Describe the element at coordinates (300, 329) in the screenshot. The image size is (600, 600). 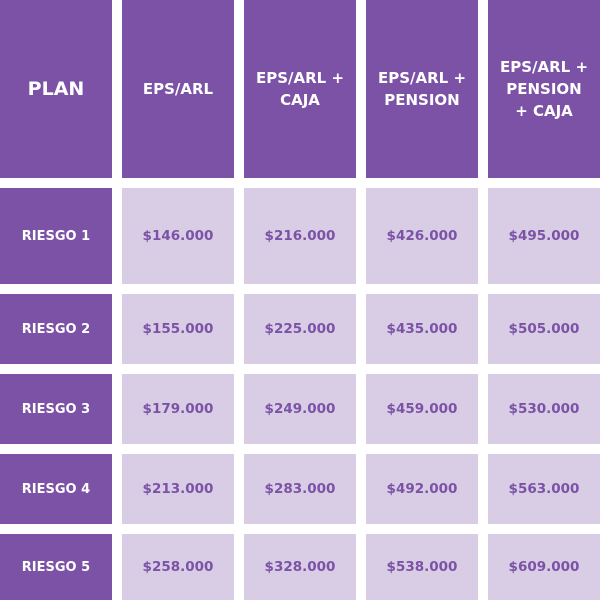
I see `price-cell: $225.000` at that location.